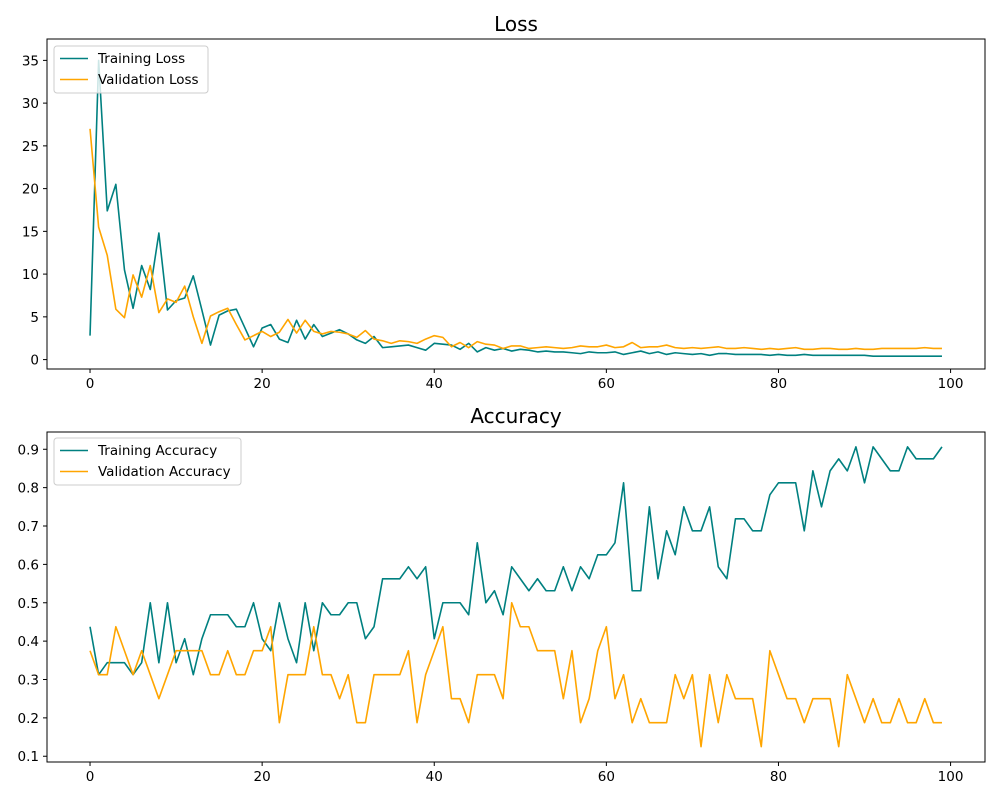  I want to click on loss-legend: Training Loss Validation Loss, so click(131, 69).